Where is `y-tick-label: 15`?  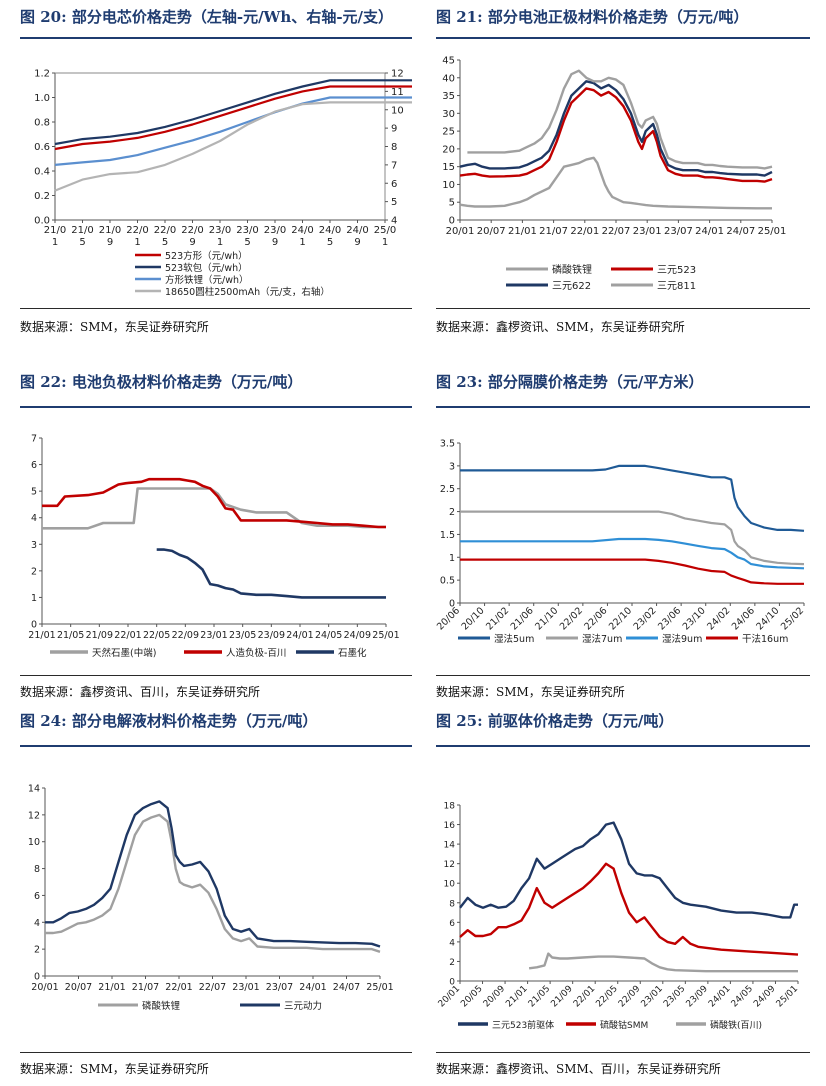
y-tick-label: 15 is located at coordinates (448, 167).